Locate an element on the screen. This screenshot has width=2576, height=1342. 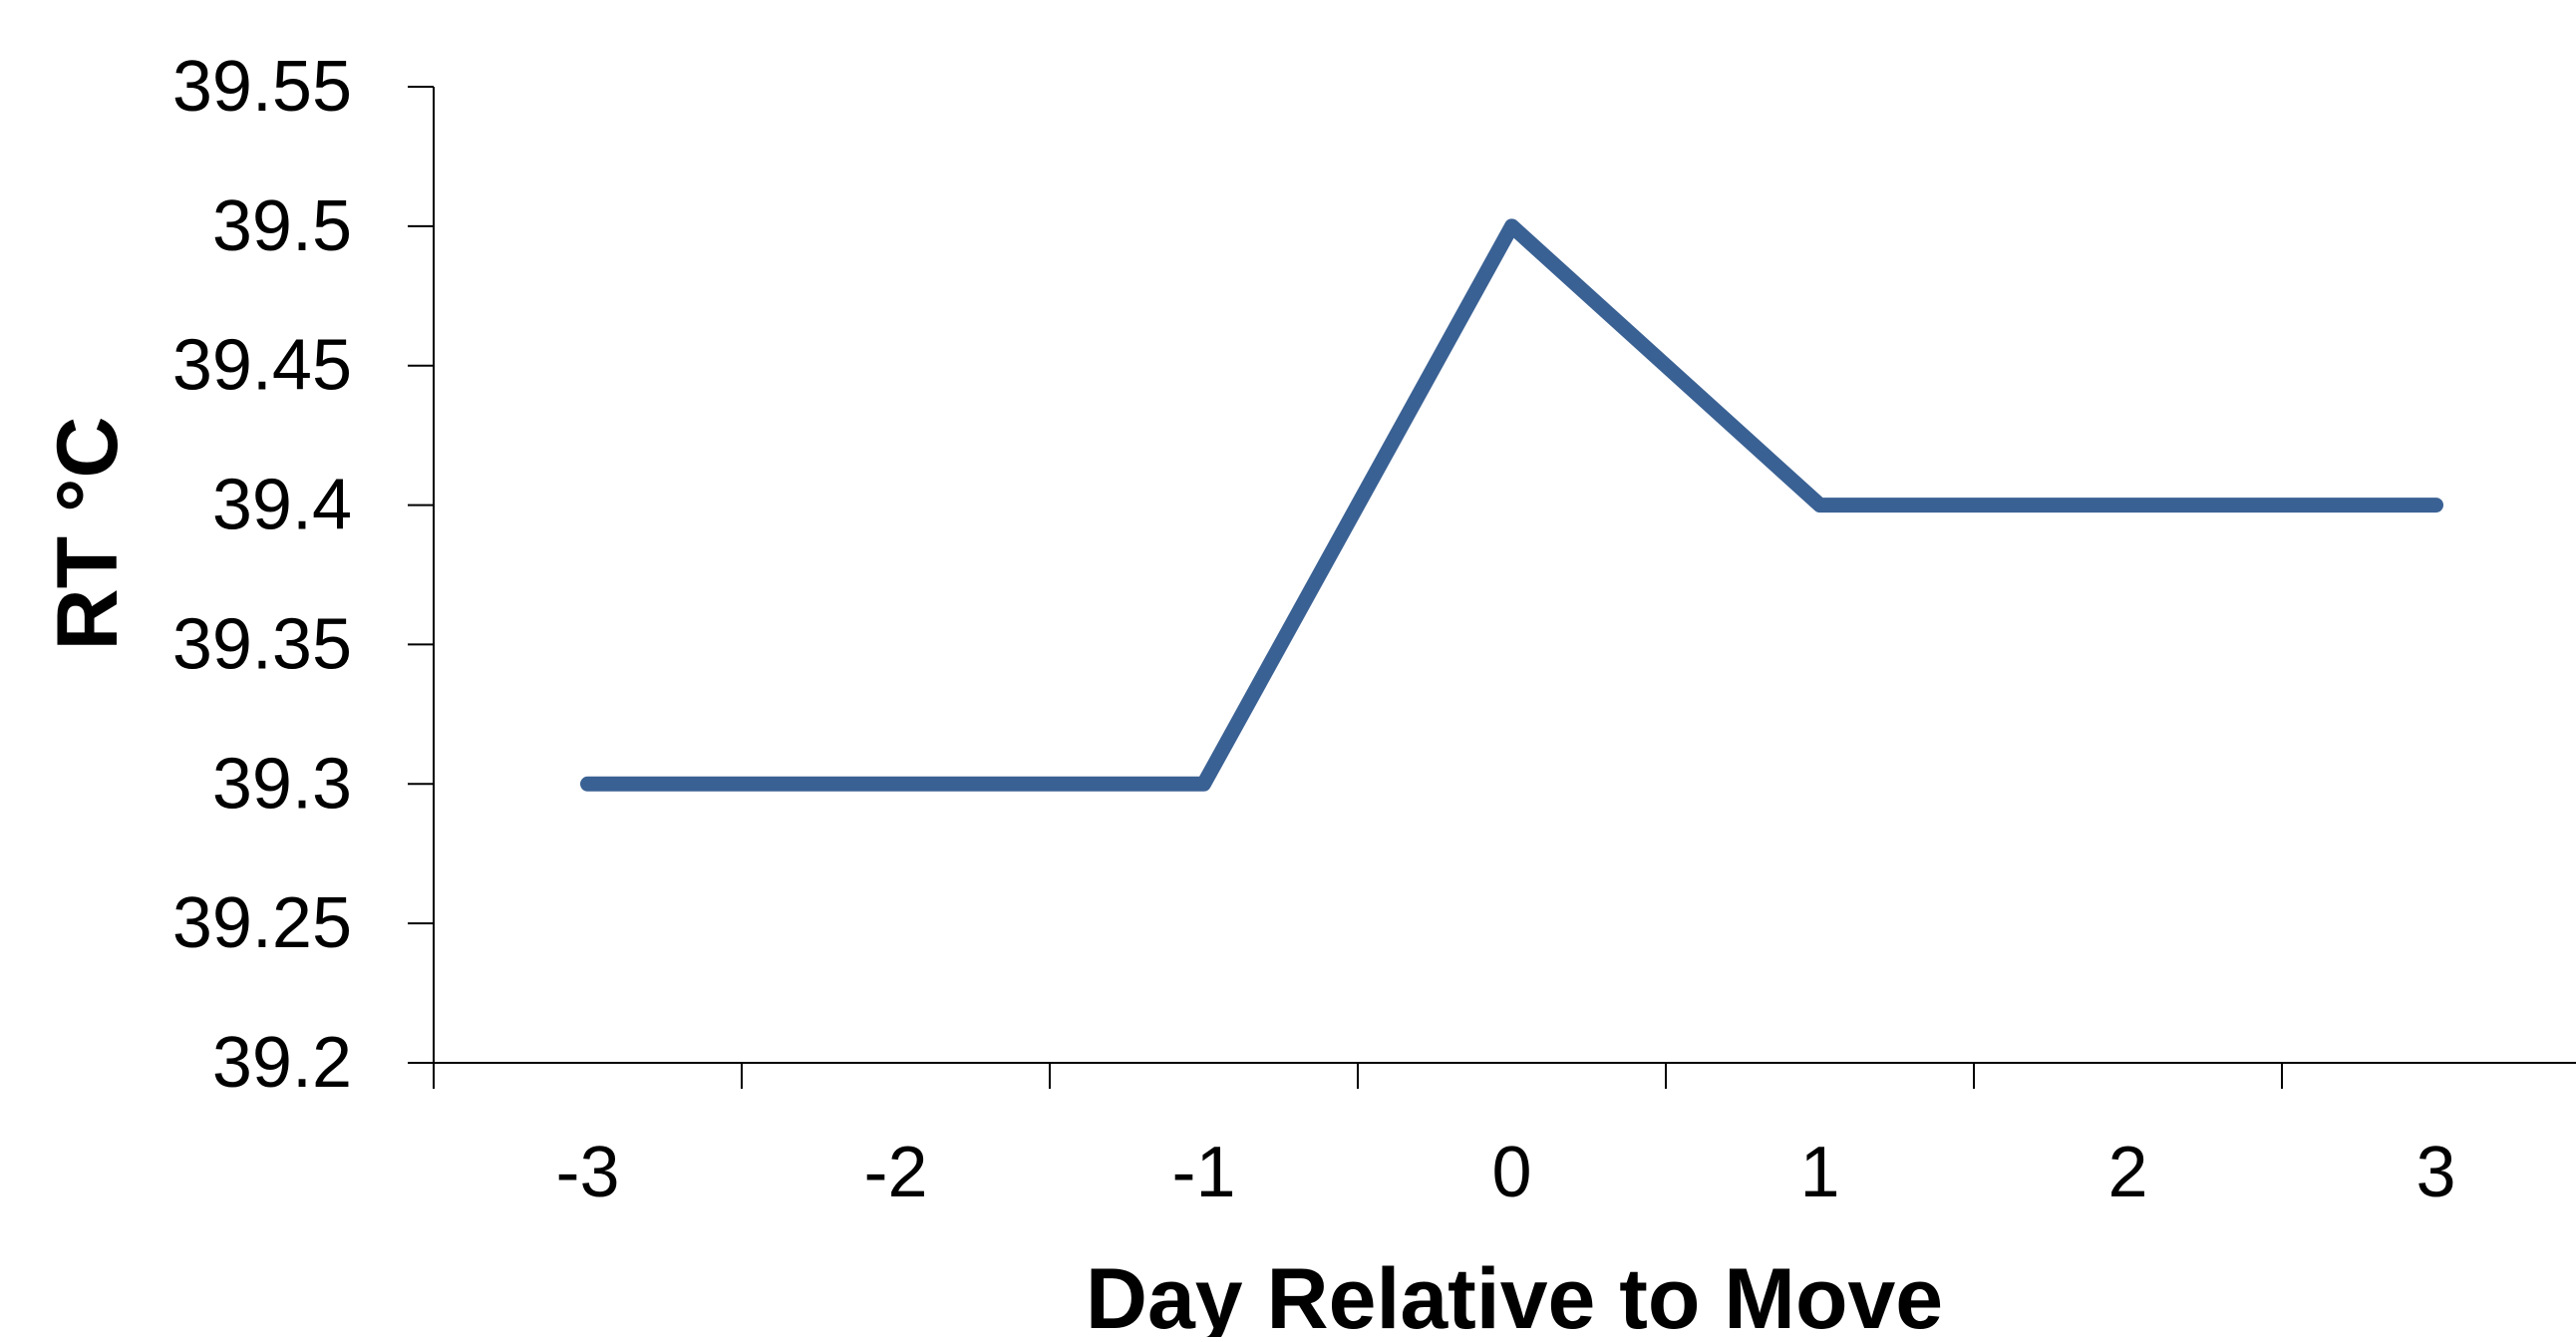
x-axis: -3 -2 -1 0 1 2 3 is located at coordinates (1505, 1137).